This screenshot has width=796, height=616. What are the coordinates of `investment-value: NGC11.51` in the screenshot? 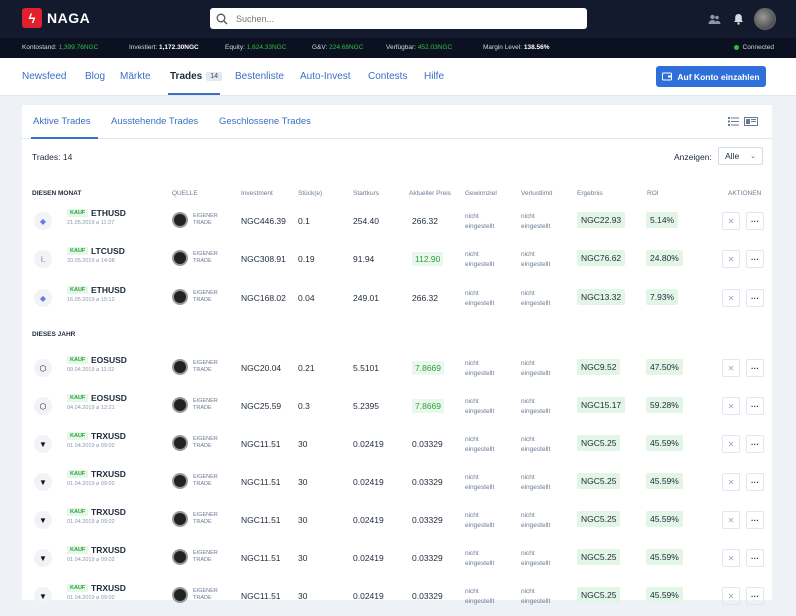 It's located at (261, 558).